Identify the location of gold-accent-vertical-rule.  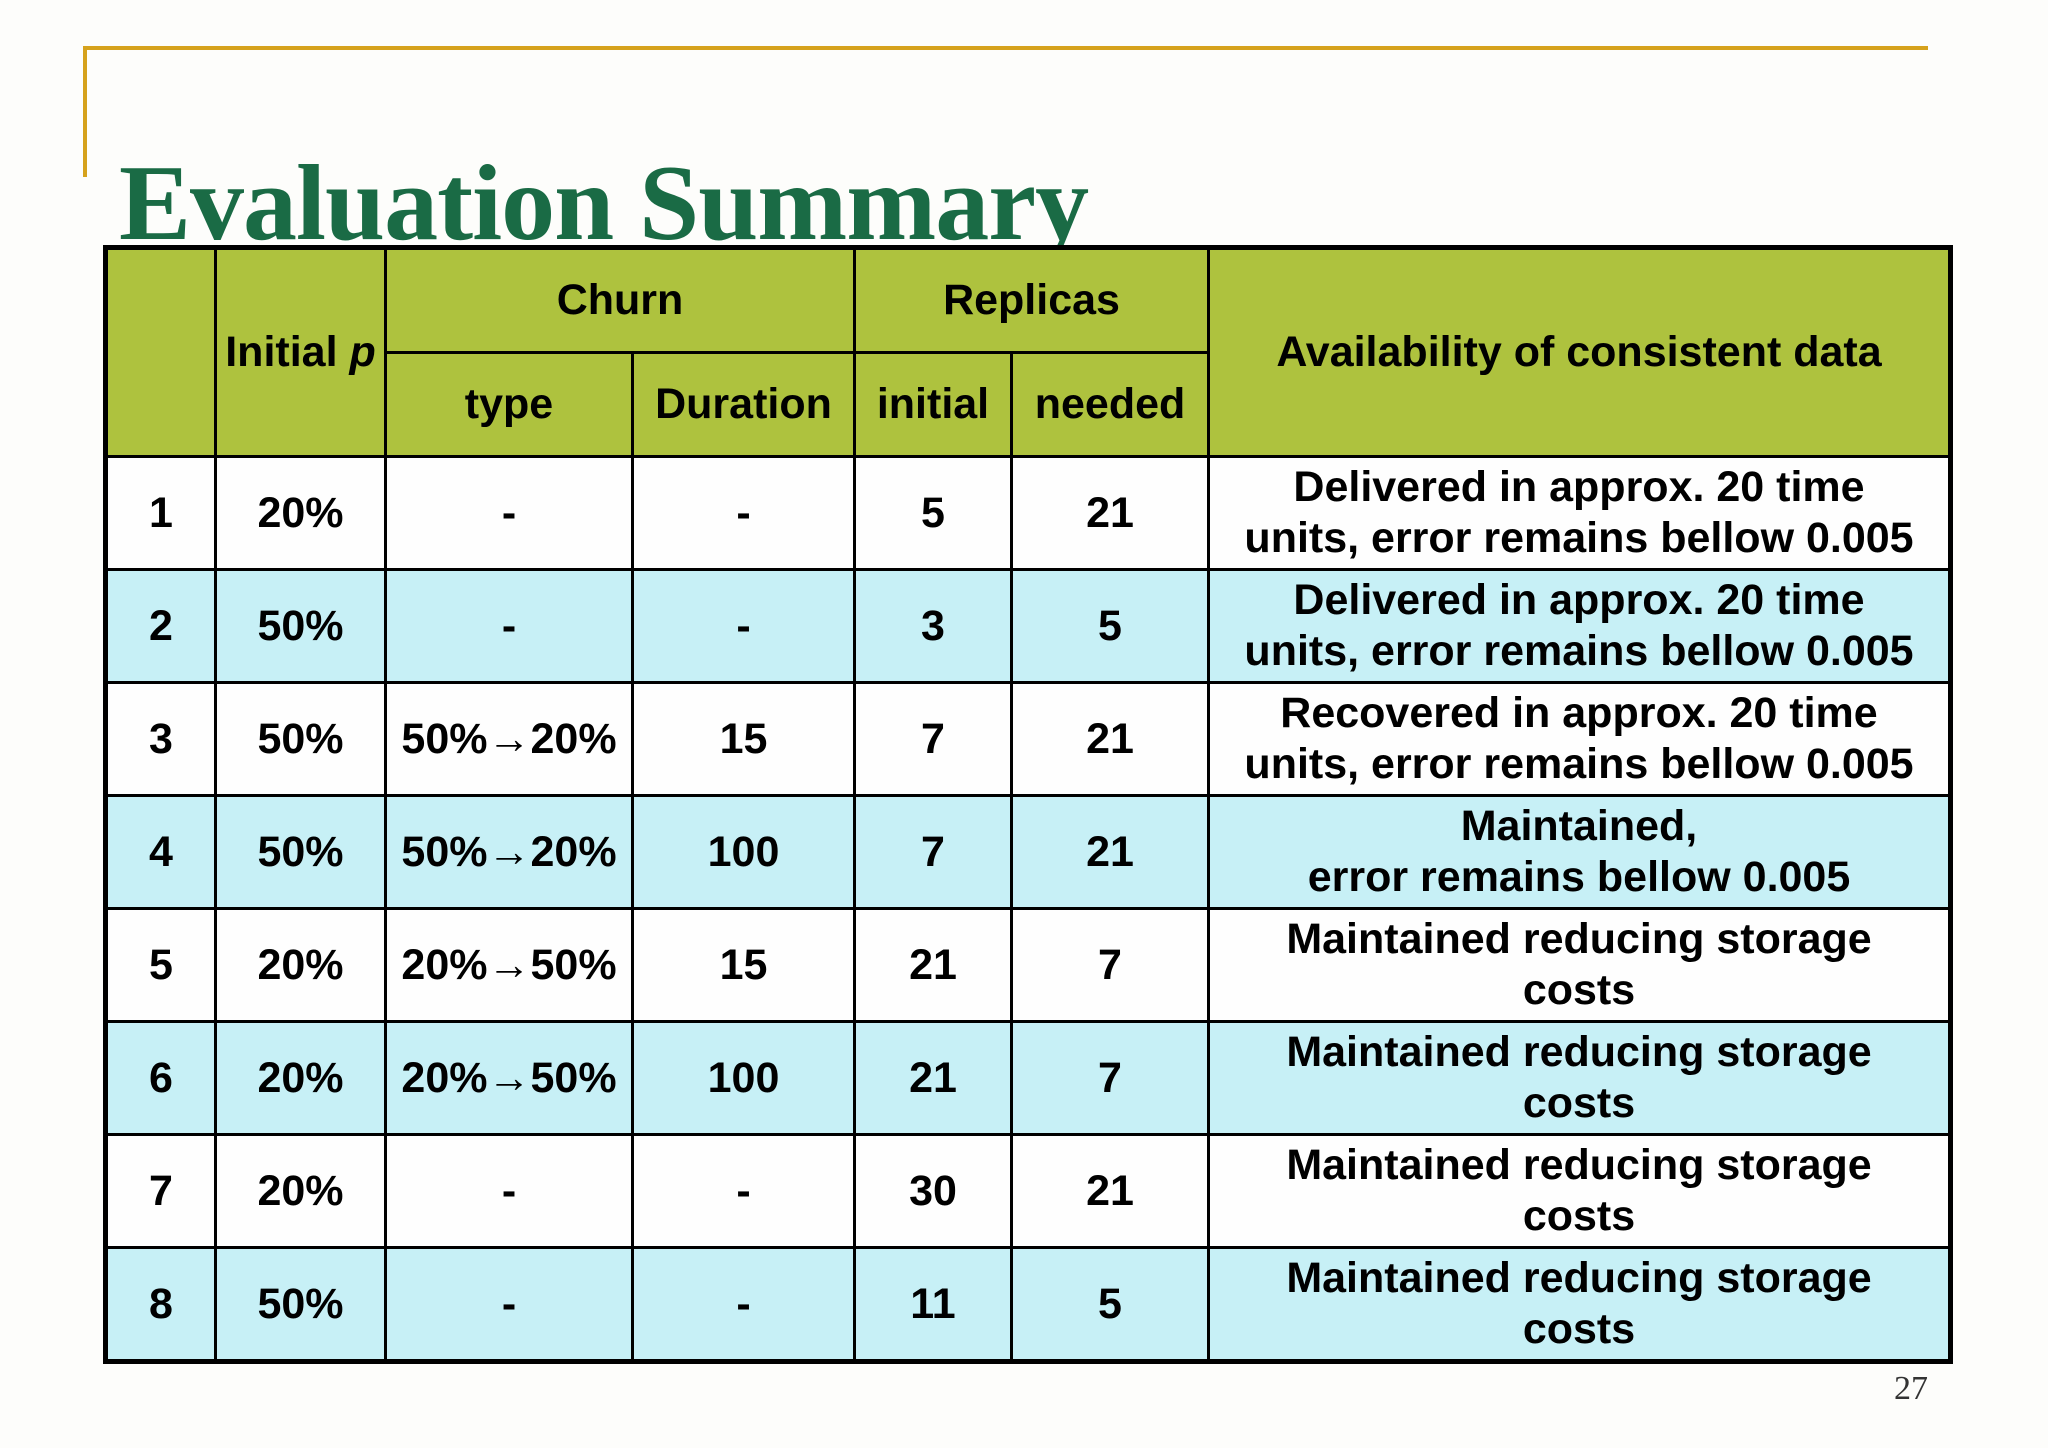
(85, 111).